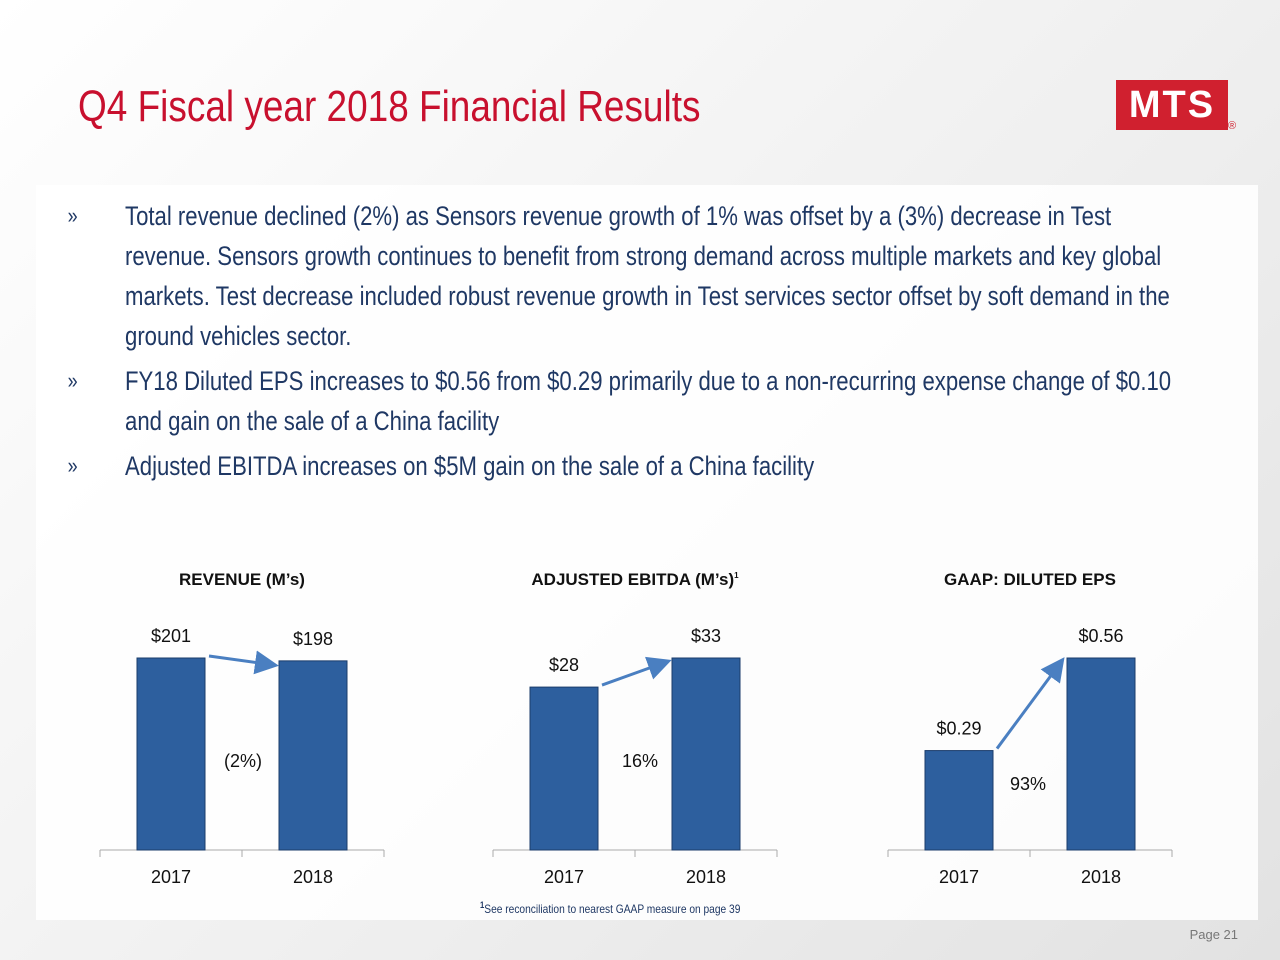  I want to click on value-label: $201, so click(171, 636).